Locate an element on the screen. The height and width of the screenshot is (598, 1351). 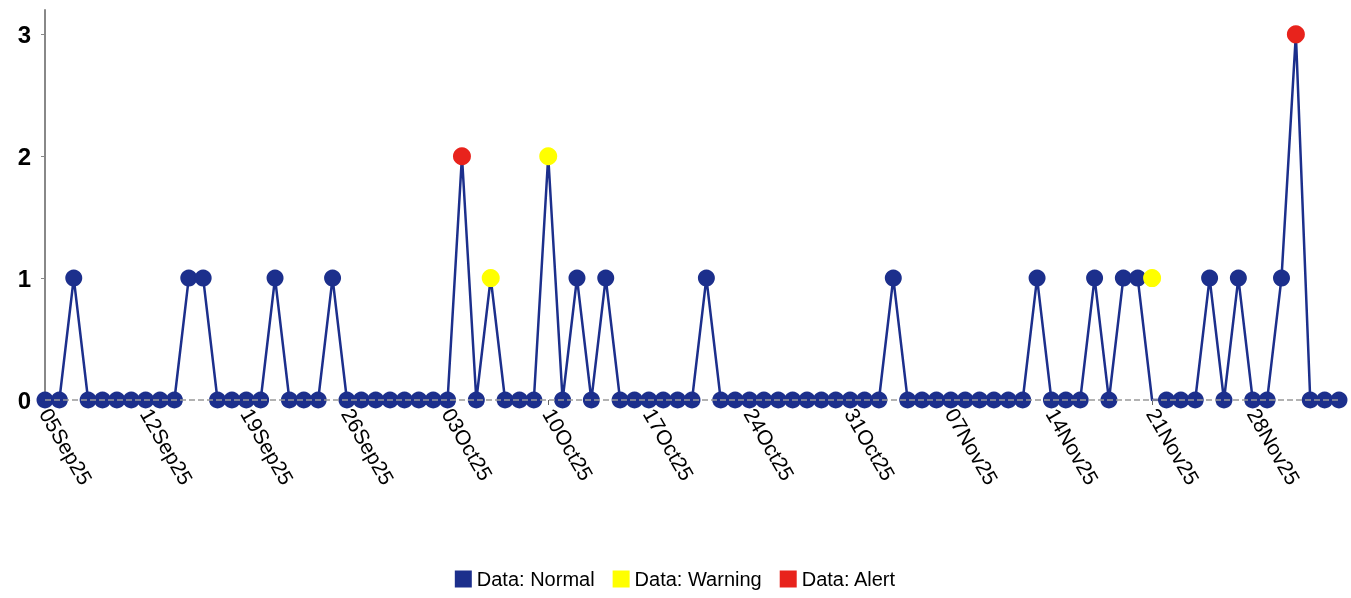
legend-label: Data: Alert is located at coordinates (848, 579).